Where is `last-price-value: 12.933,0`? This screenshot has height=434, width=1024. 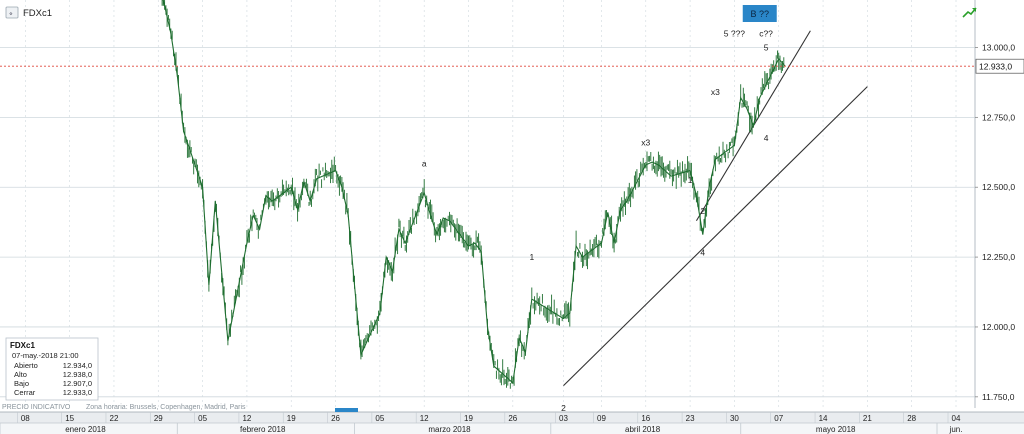 last-price-value: 12.933,0 is located at coordinates (995, 67).